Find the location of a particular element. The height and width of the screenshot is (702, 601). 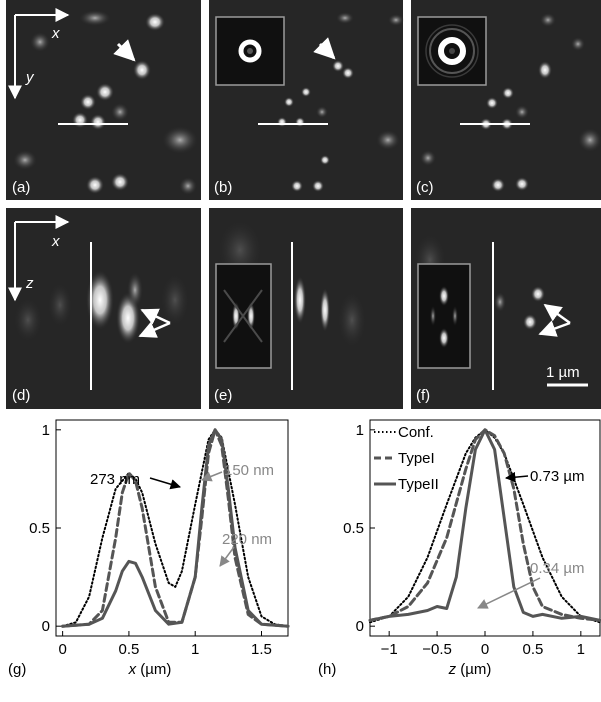

panel-label-f: (f) is located at coordinates (423, 395).